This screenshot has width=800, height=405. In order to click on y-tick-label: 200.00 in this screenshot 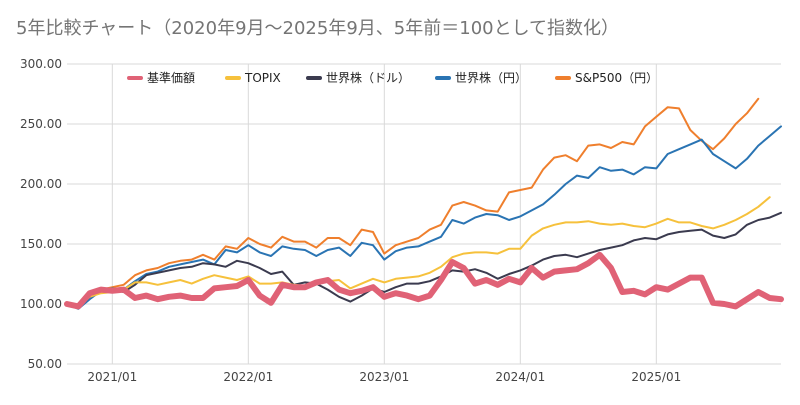, I will do `click(41, 184)`.